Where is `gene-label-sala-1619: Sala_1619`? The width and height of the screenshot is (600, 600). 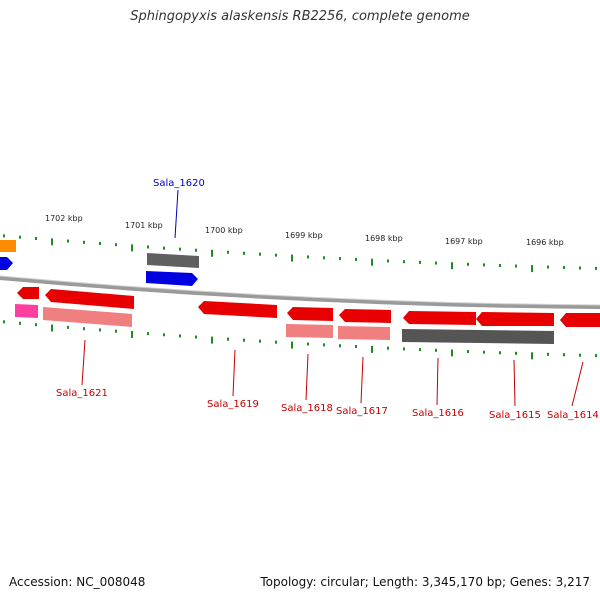 gene-label-sala-1619: Sala_1619 is located at coordinates (233, 404).